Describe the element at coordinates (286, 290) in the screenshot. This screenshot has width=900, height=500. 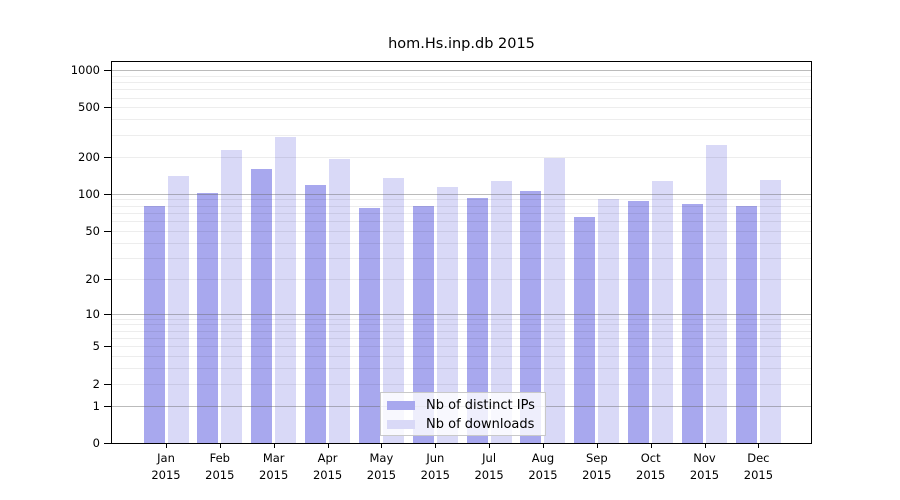
I see `bar-downloads-mar` at that location.